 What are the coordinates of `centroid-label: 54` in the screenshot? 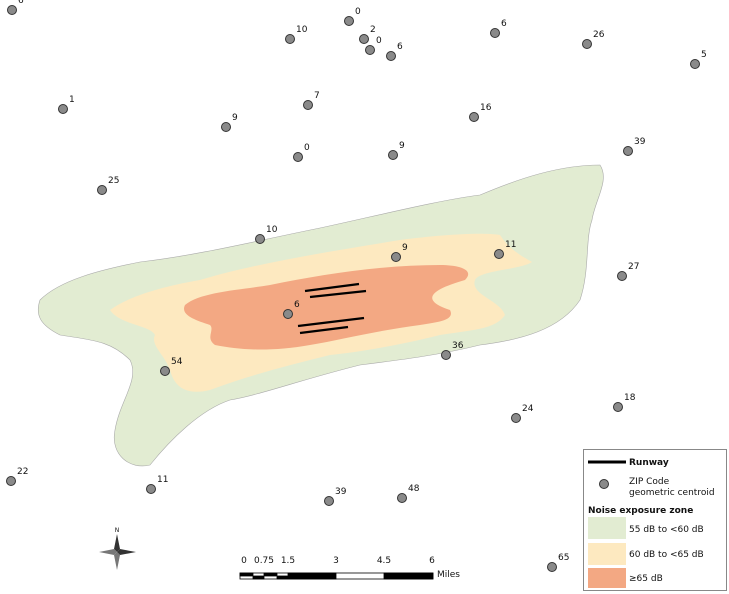 It's located at (177, 362).